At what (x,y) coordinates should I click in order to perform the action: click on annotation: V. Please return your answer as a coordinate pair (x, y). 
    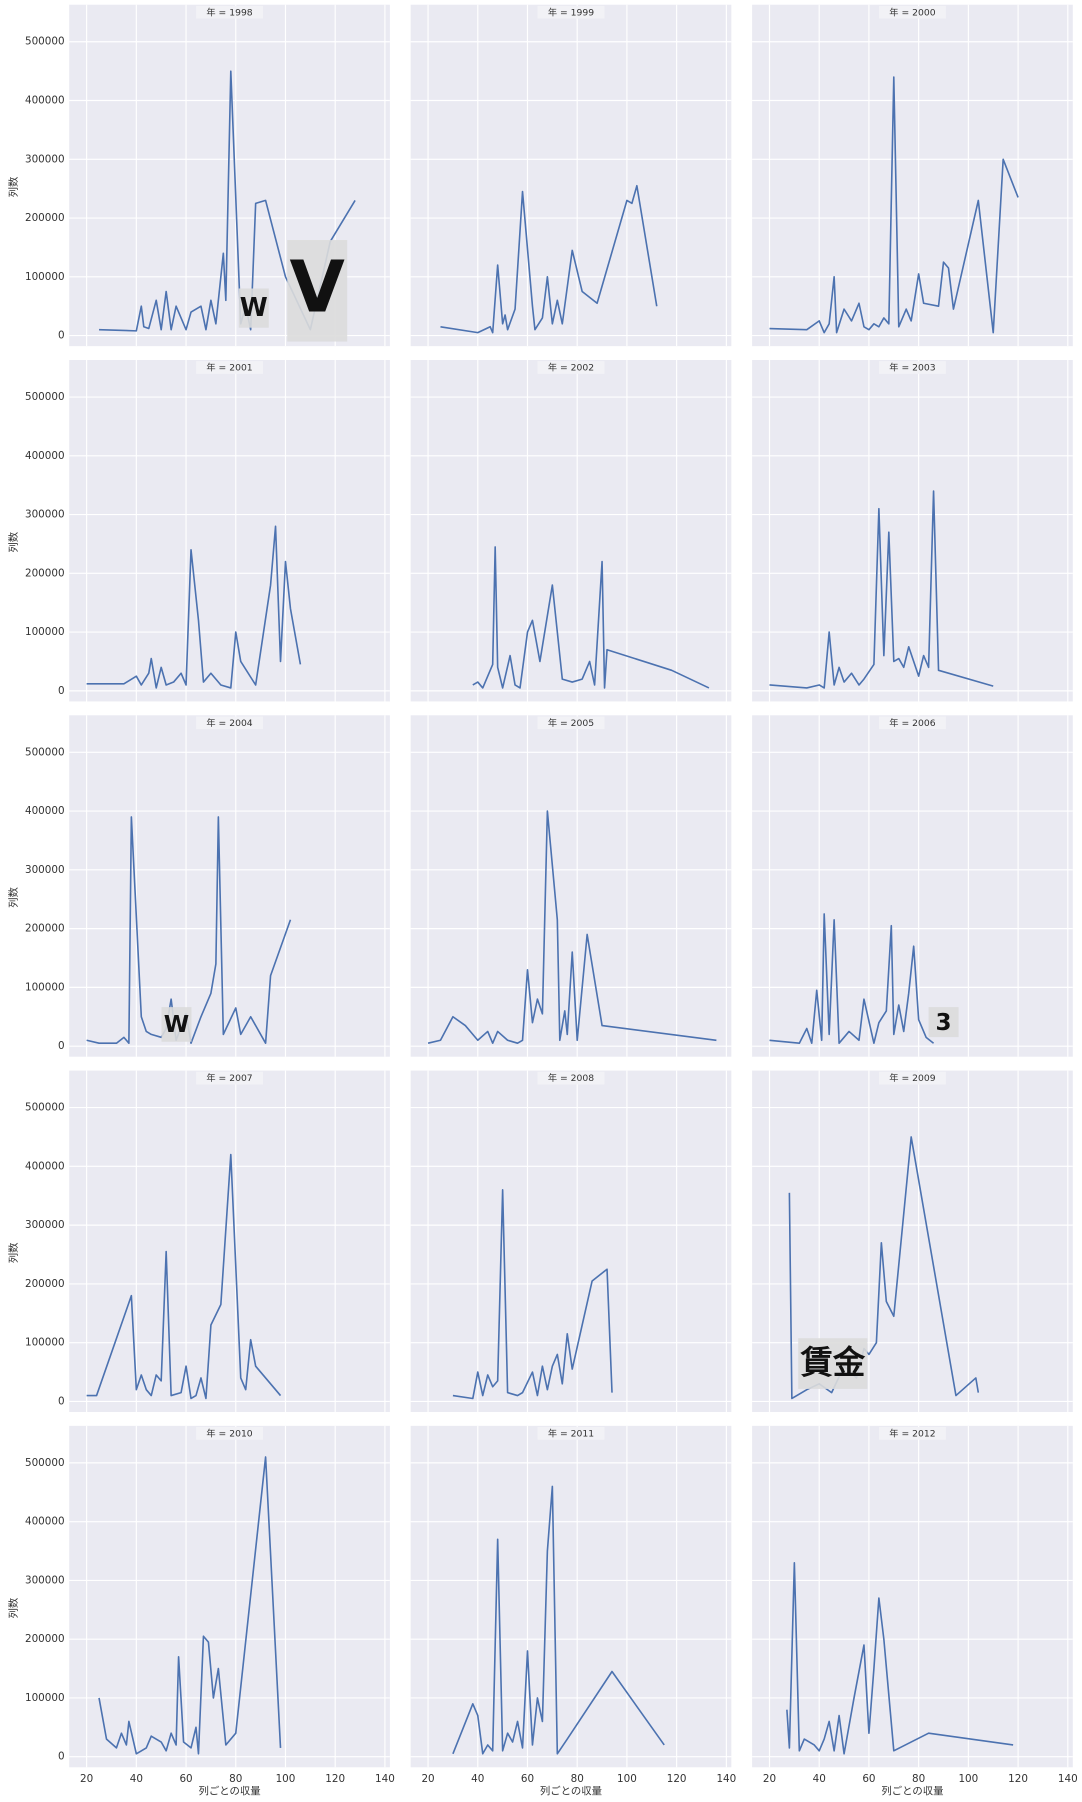
    Looking at the image, I should click on (317, 286).